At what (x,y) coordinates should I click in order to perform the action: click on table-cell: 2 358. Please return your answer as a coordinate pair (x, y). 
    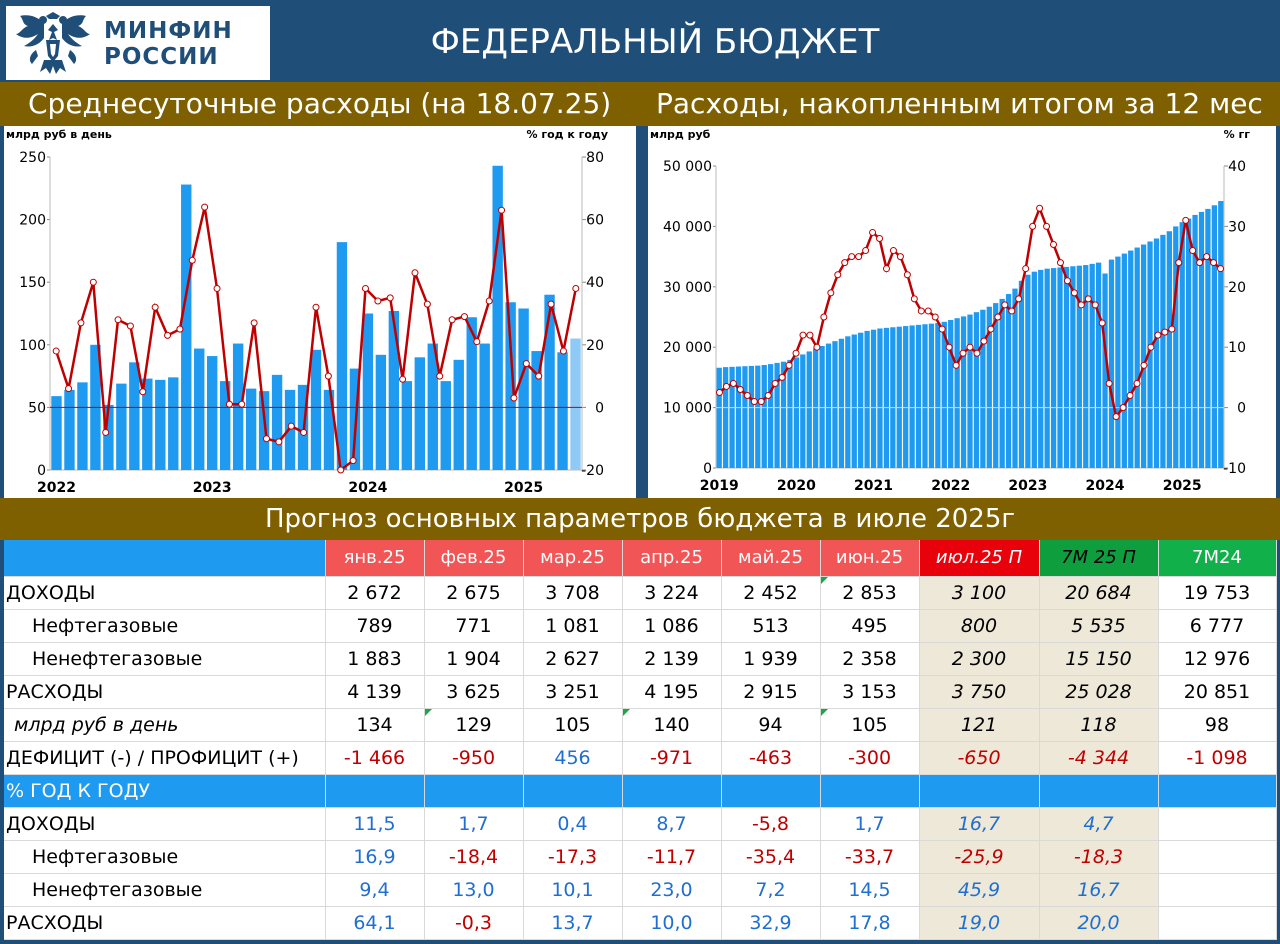
    Looking at the image, I should click on (870, 659).